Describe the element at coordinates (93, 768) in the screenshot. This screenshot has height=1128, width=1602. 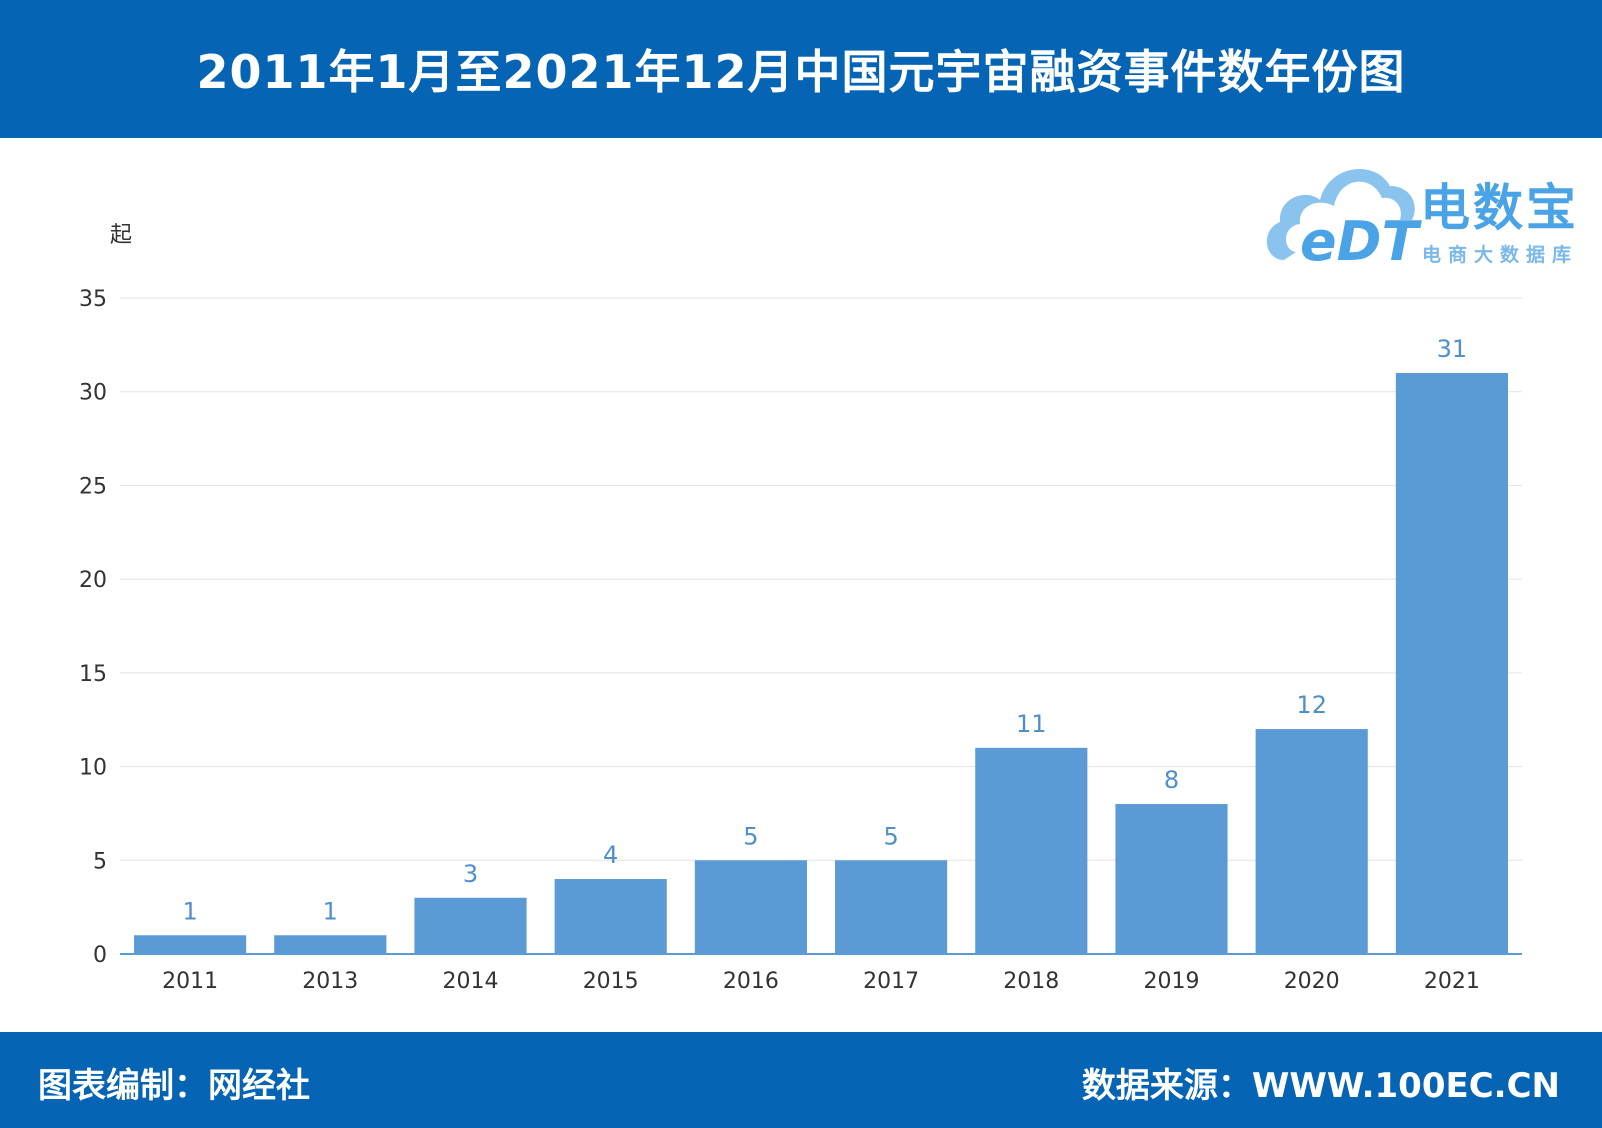
I see `y-tick-label: 10` at that location.